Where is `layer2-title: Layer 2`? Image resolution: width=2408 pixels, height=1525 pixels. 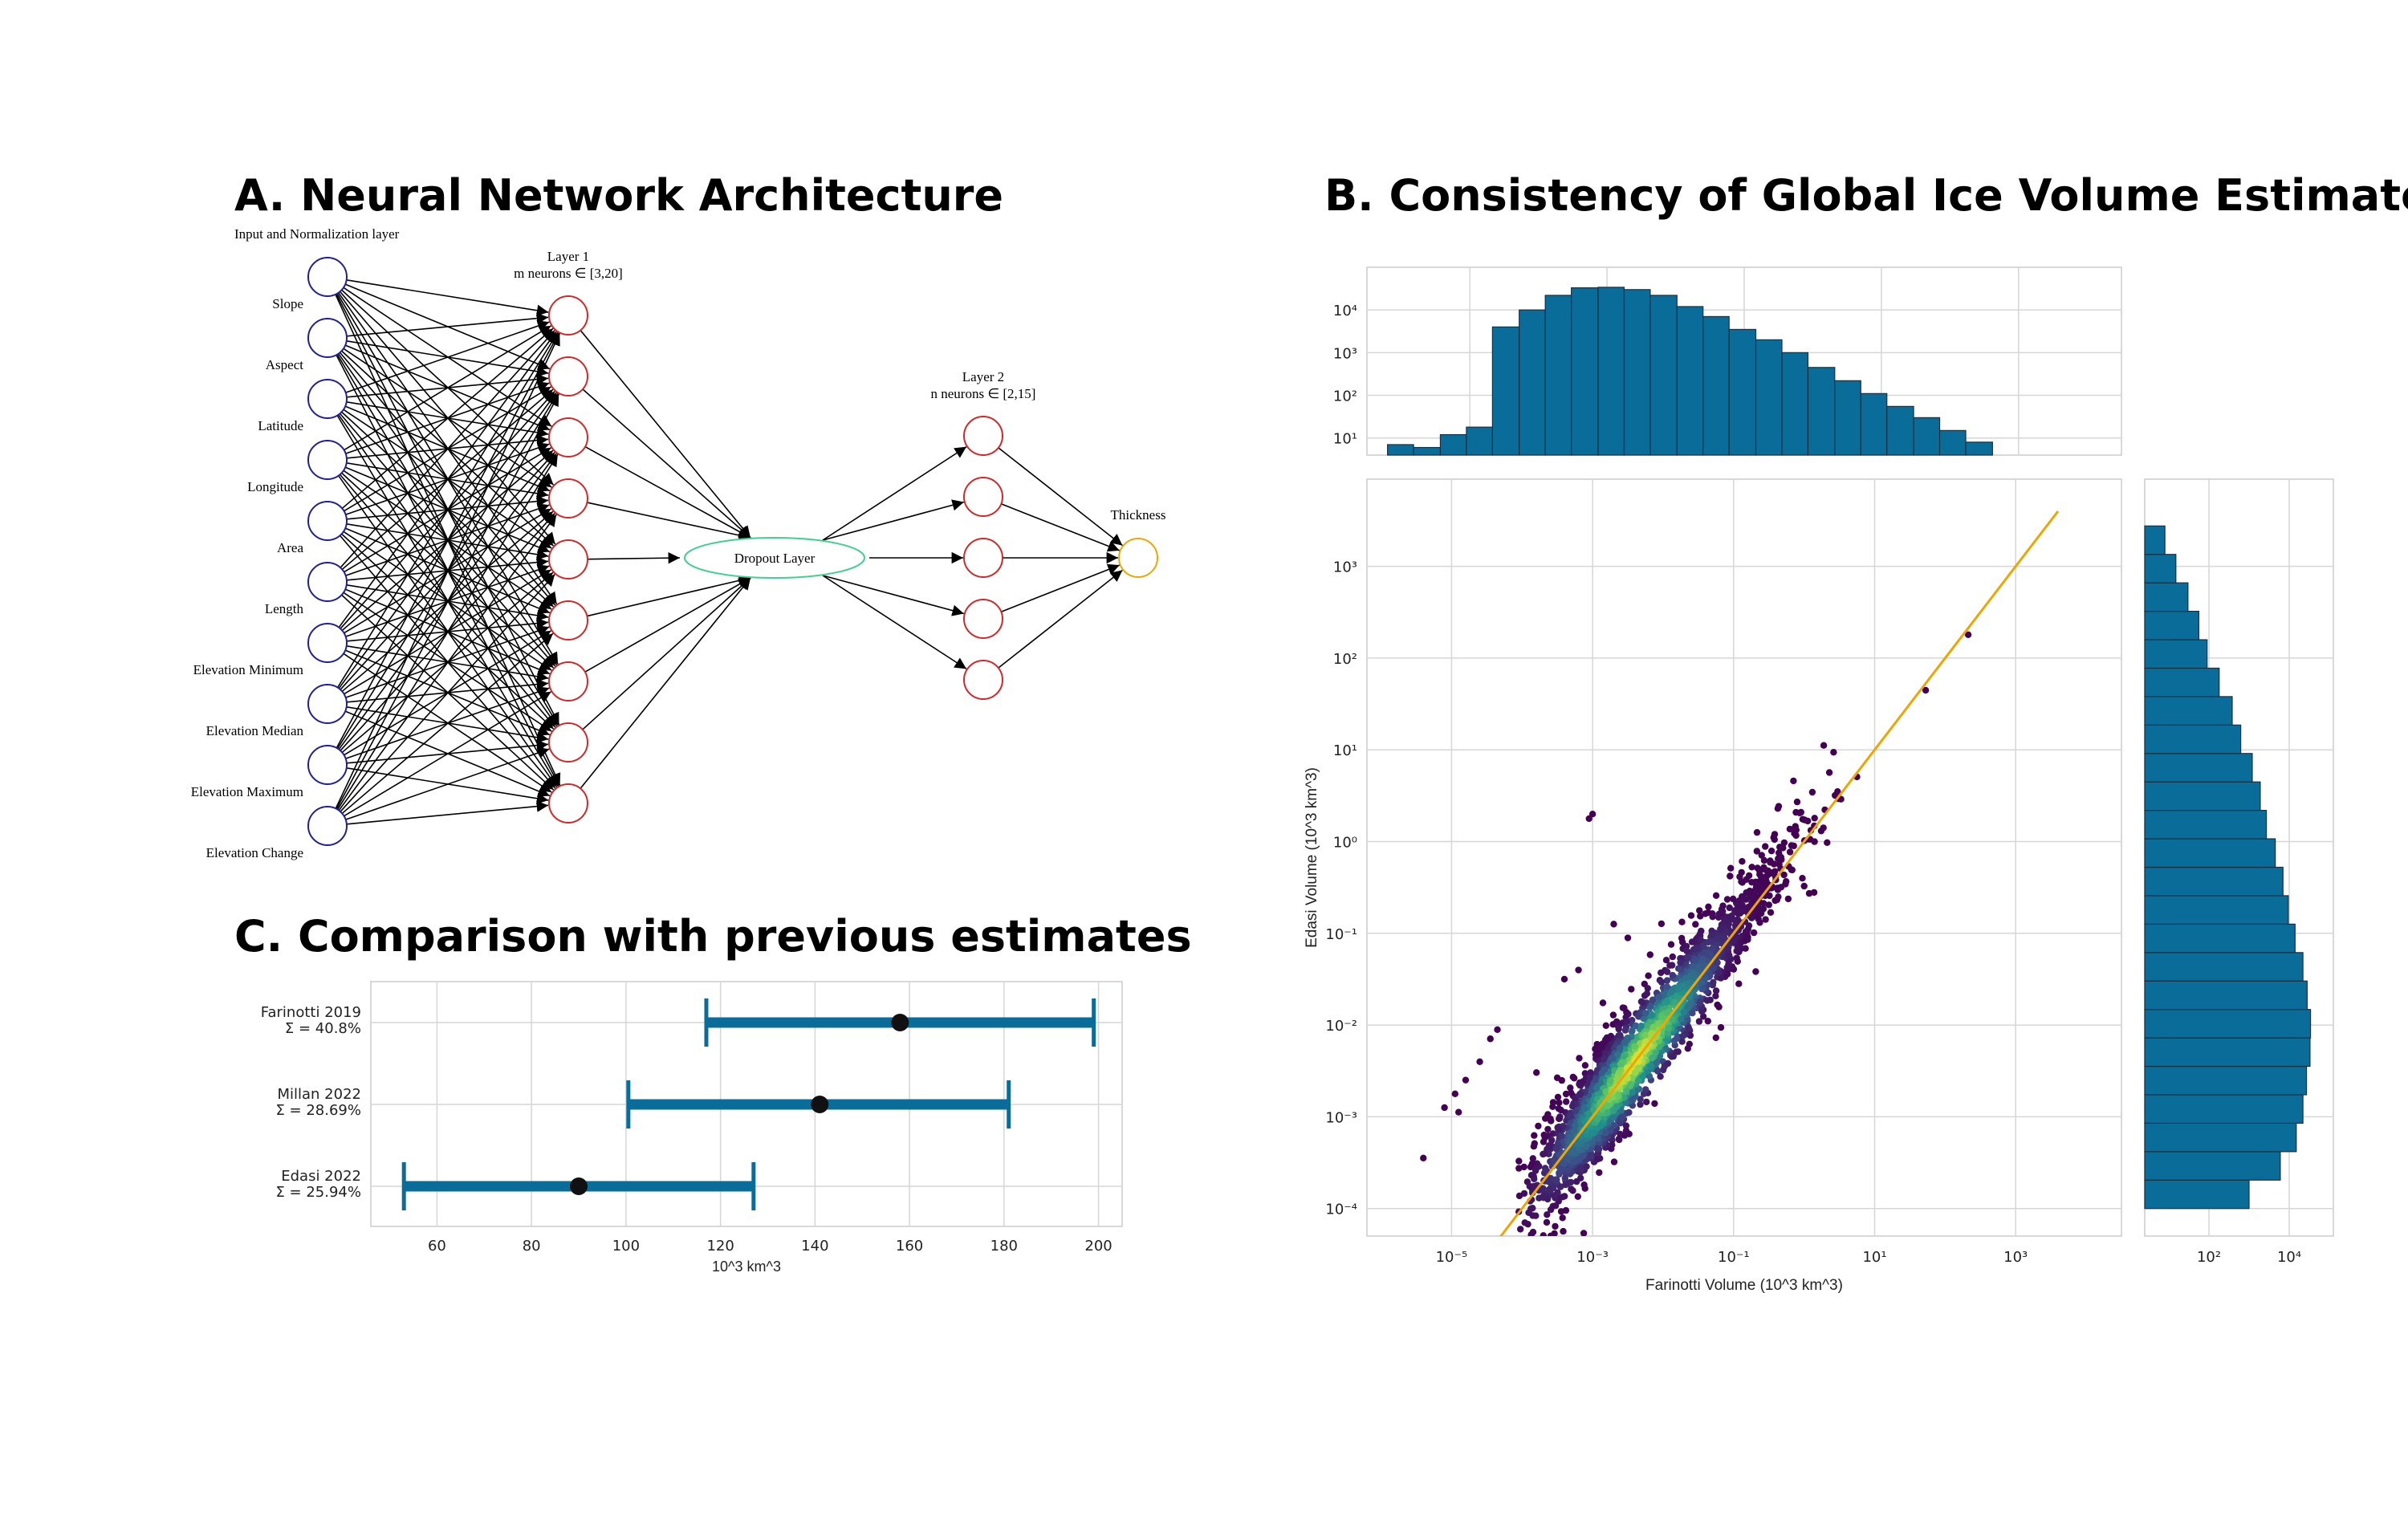 layer2-title: Layer 2 is located at coordinates (983, 376).